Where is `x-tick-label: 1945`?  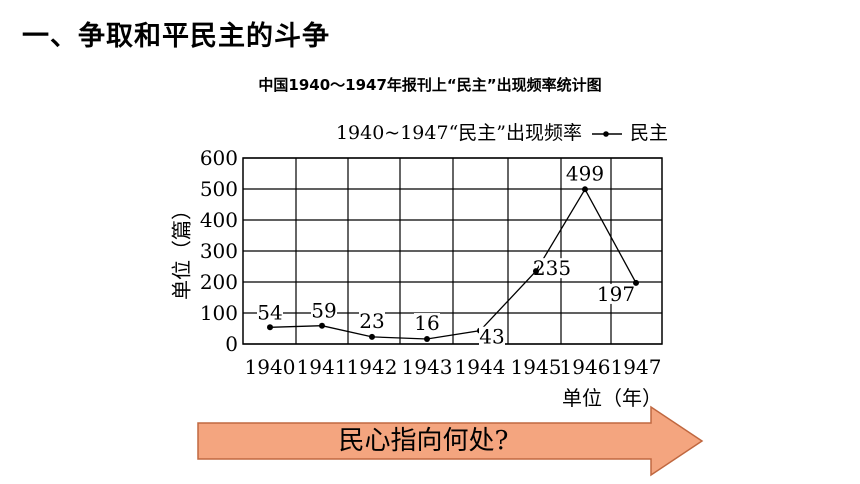 x-tick-label: 1945 is located at coordinates (536, 367).